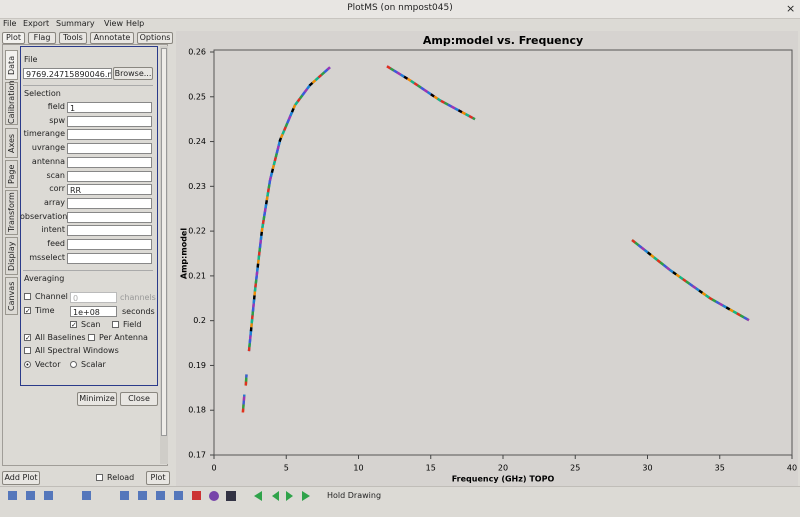 Image resolution: width=800 pixels, height=517 pixels. I want to click on menu-item: View, so click(113, 23).